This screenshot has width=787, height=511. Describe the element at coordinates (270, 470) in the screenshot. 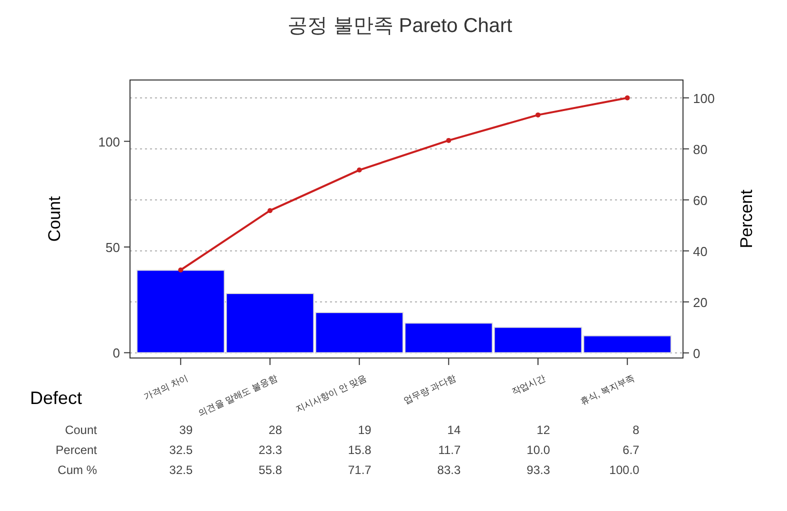

I see `data-label: 55.8` at that location.